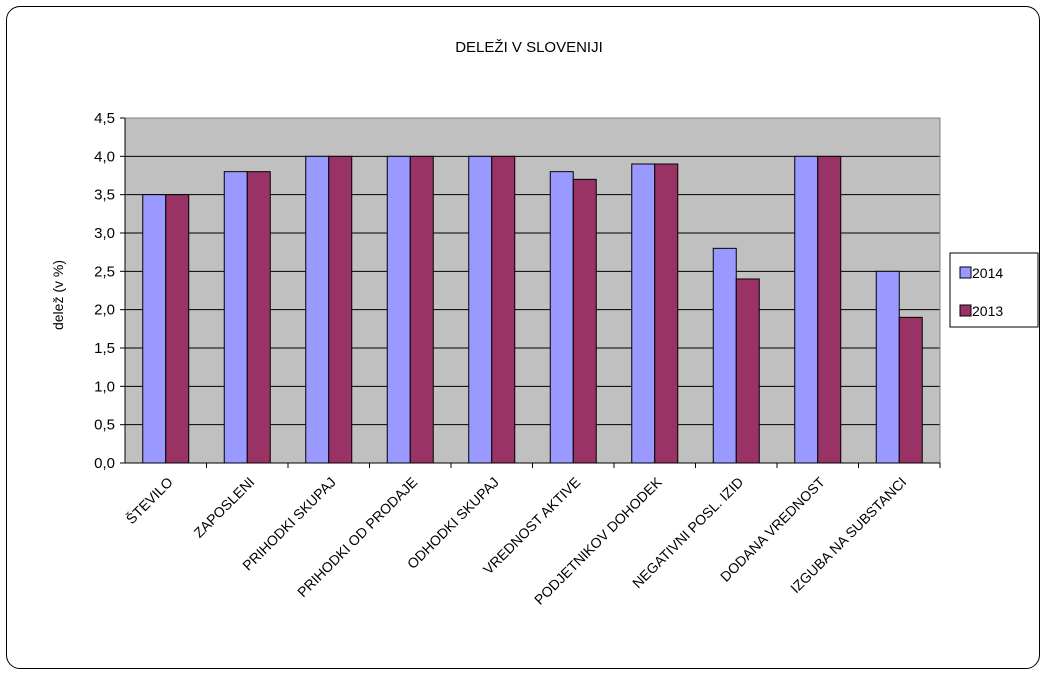  I want to click on chart-title: DELEŽI V SLOVENIJI, so click(529, 47).